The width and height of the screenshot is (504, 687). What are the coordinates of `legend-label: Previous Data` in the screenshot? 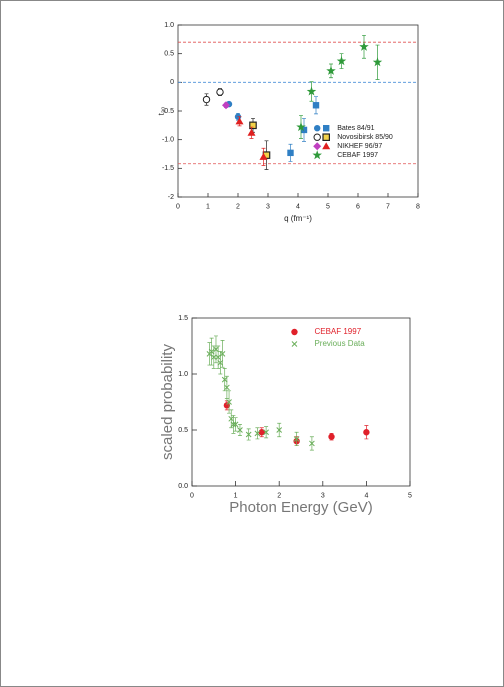 It's located at (339, 343).